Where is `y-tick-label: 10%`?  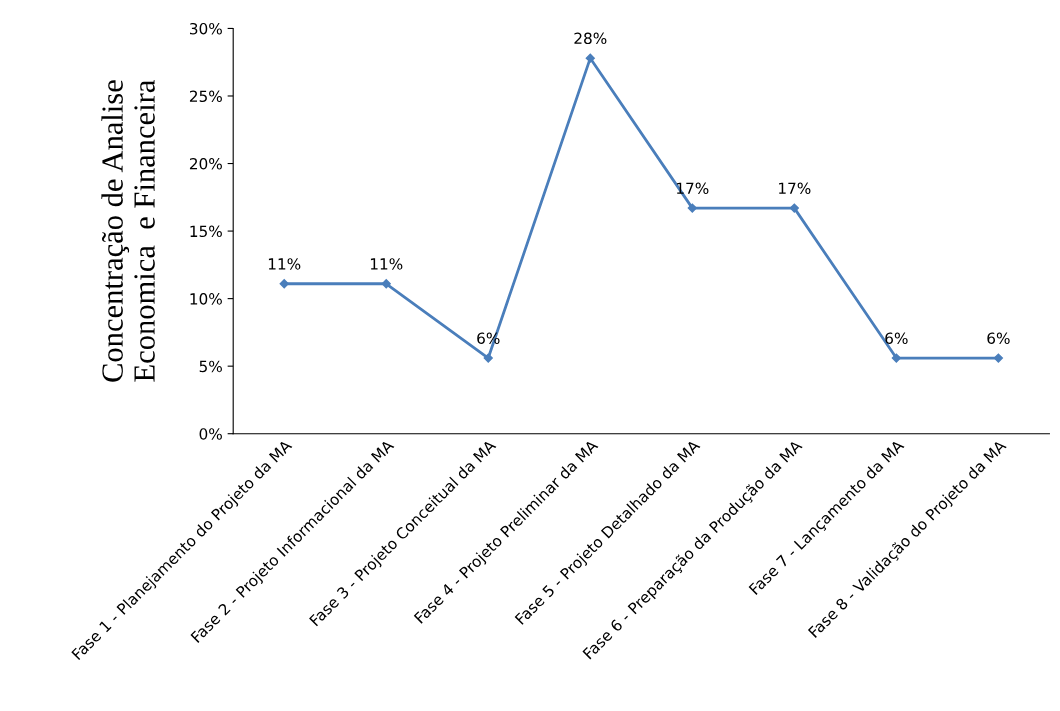
y-tick-label: 10% is located at coordinates (206, 299).